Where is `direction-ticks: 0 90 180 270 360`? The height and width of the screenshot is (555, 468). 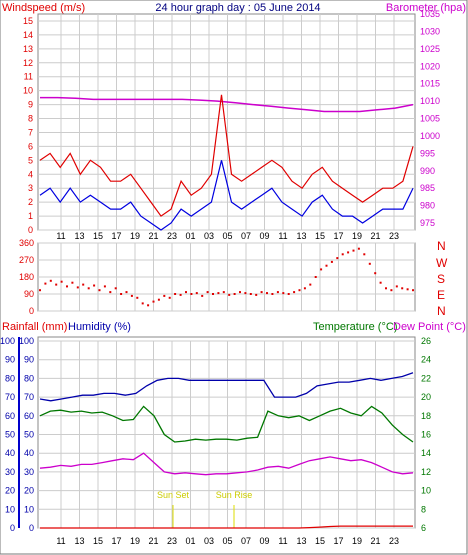 direction-ticks: 0 90 180 270 360 is located at coordinates (26, 277).